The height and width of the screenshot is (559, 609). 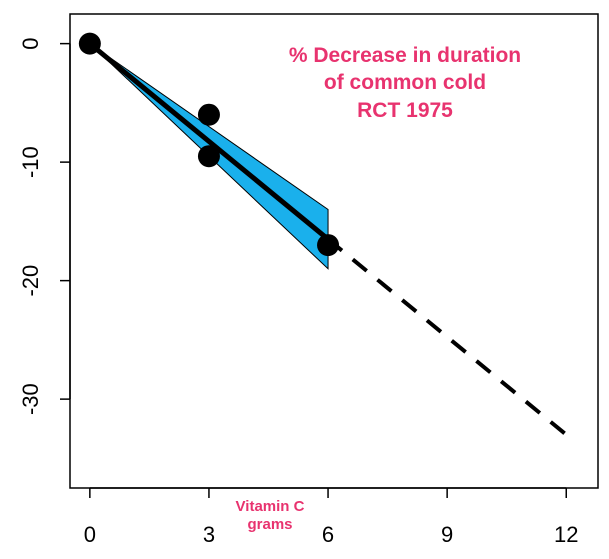 What do you see at coordinates (269, 524) in the screenshot?
I see `x-axis-label-line-2: grams` at bounding box center [269, 524].